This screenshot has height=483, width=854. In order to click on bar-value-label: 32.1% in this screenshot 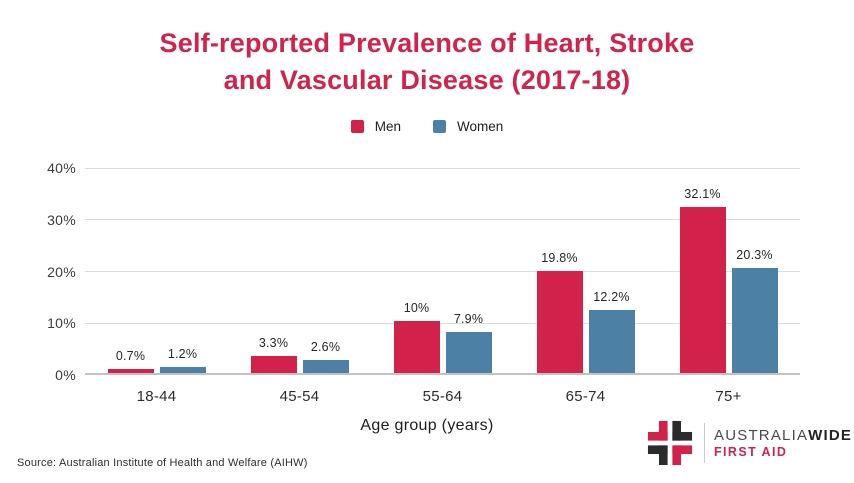, I will do `click(702, 193)`.